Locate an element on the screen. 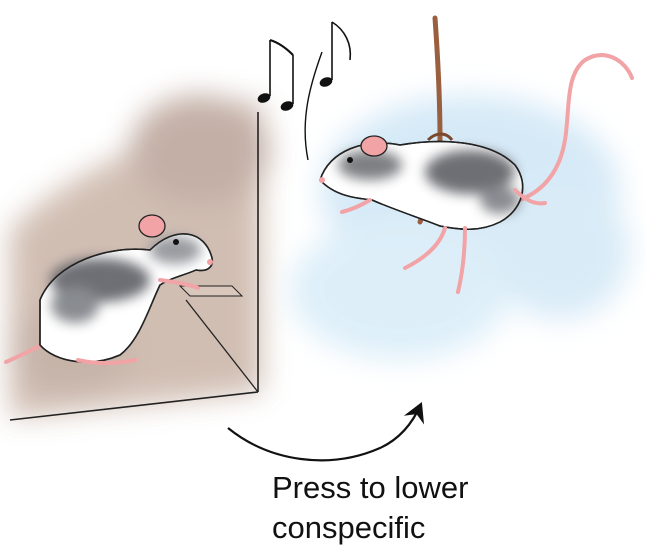 This screenshot has height=549, width=646. curved-arrow-icon is located at coordinates (326, 431).